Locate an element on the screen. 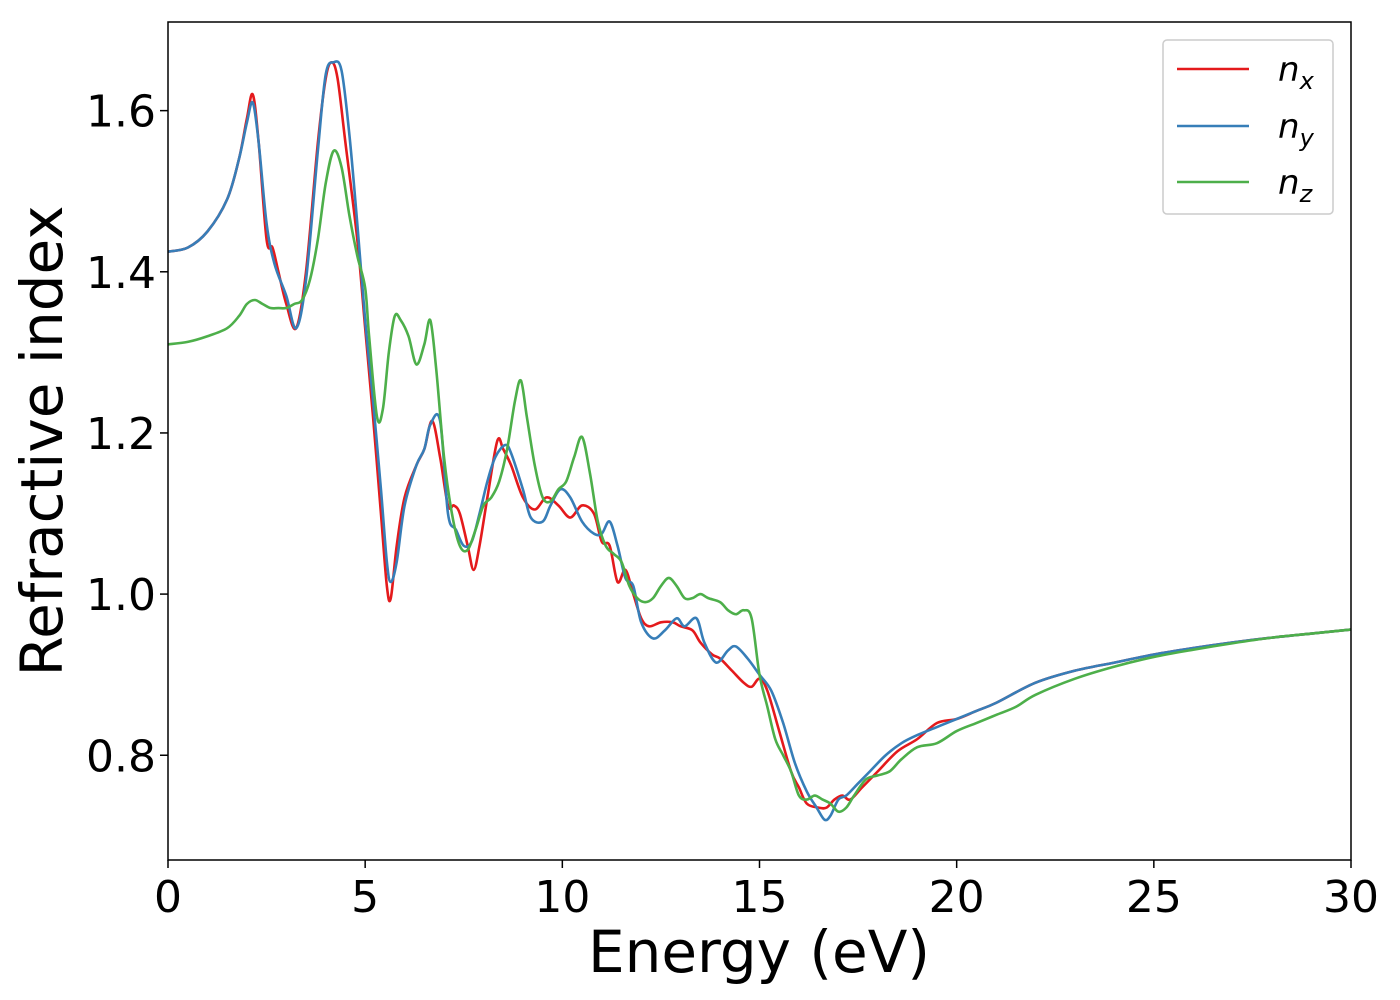 Image resolution: width=1400 pixels, height=1000 pixels. y-tick-label: 0.8 is located at coordinates (121, 756).